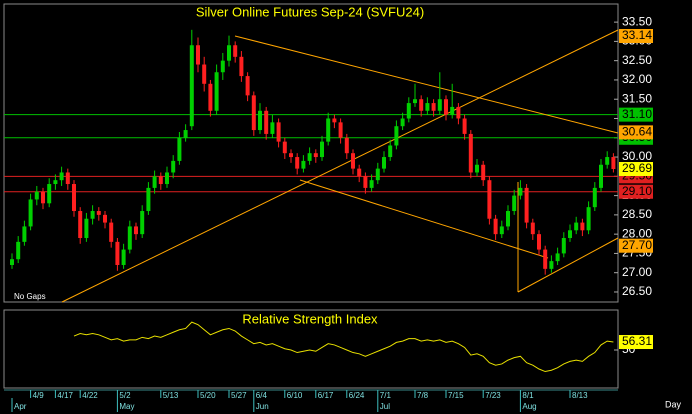 The width and height of the screenshot is (692, 414). I want to click on price-tag-label: 30.64, so click(637, 132).